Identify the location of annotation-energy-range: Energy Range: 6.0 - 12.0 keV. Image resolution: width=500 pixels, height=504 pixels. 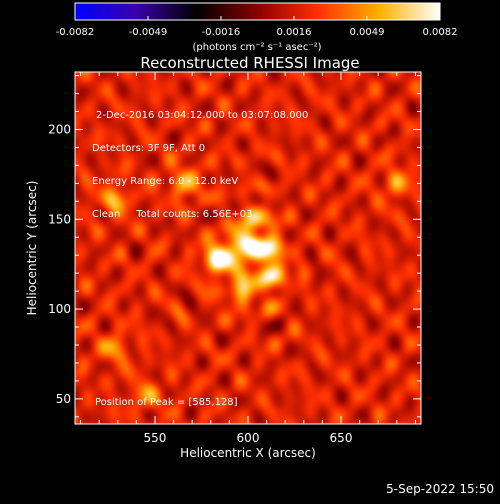
(165, 181).